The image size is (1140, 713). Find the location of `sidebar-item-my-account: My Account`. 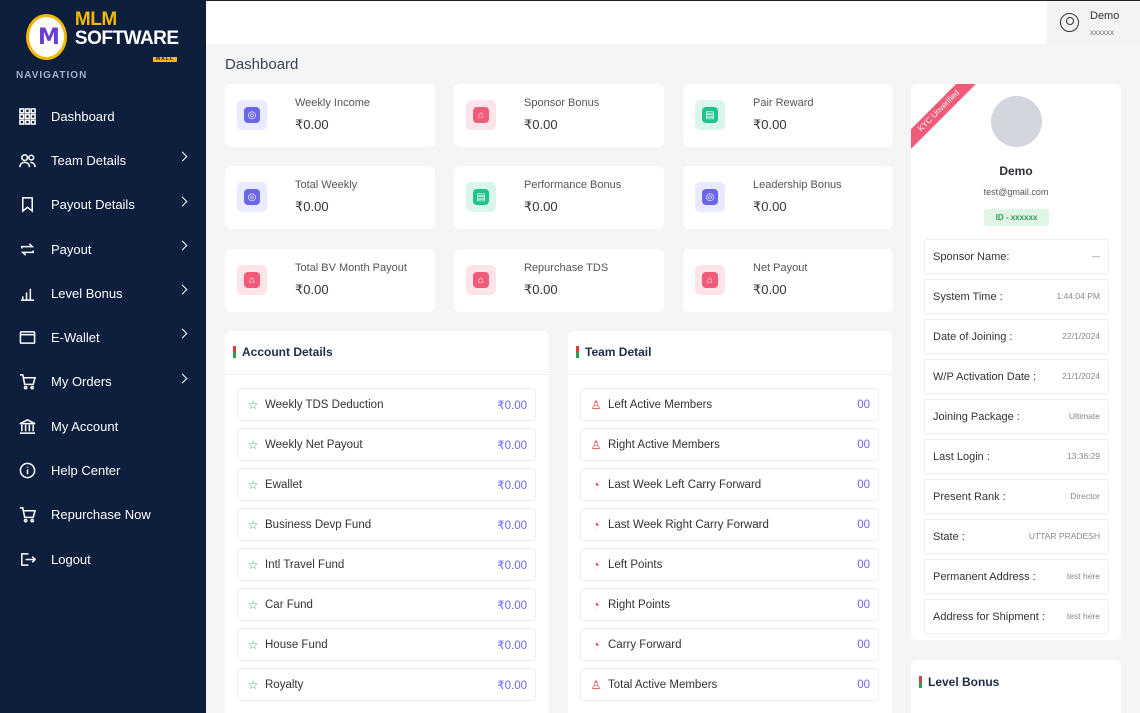

sidebar-item-my-account: My Account is located at coordinates (103, 426).